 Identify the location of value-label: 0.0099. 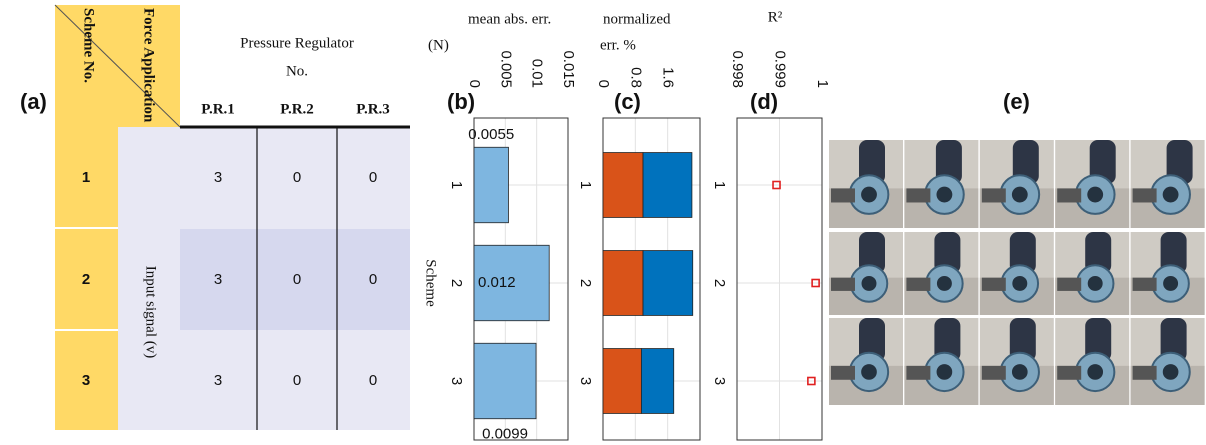
(505, 434).